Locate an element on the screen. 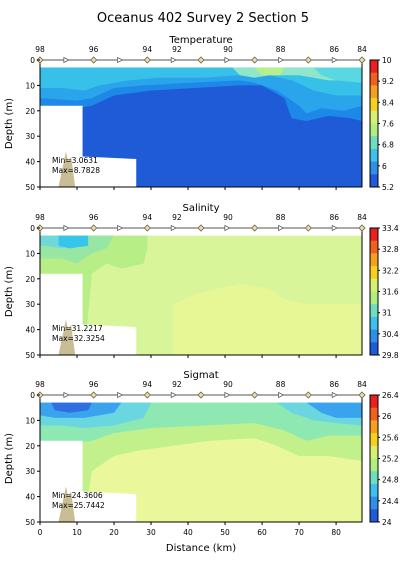  y-axis-title: Depth (m) is located at coordinates (9, 291).